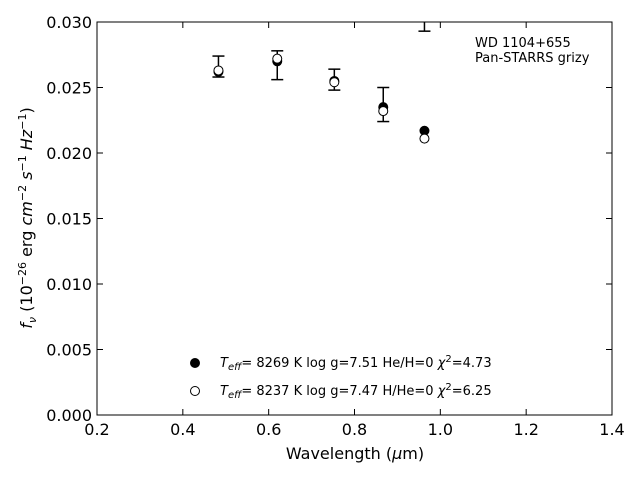 This screenshot has height=480, width=640. I want to click on legend-filled-marker, so click(195, 363).